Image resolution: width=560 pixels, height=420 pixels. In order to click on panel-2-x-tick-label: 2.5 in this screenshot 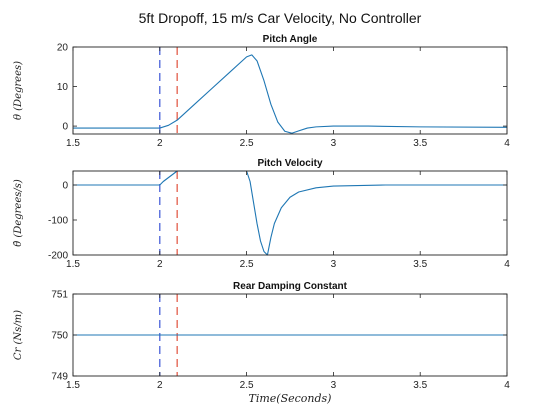, I will do `click(247, 264)`.